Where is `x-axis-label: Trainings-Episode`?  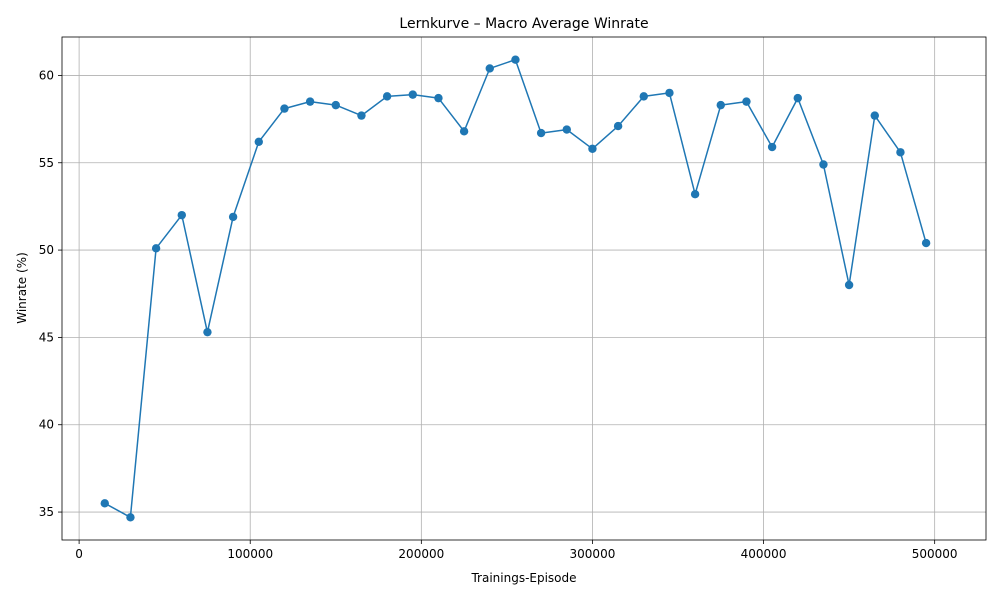
x-axis-label: Trainings-Episode is located at coordinates (523, 578).